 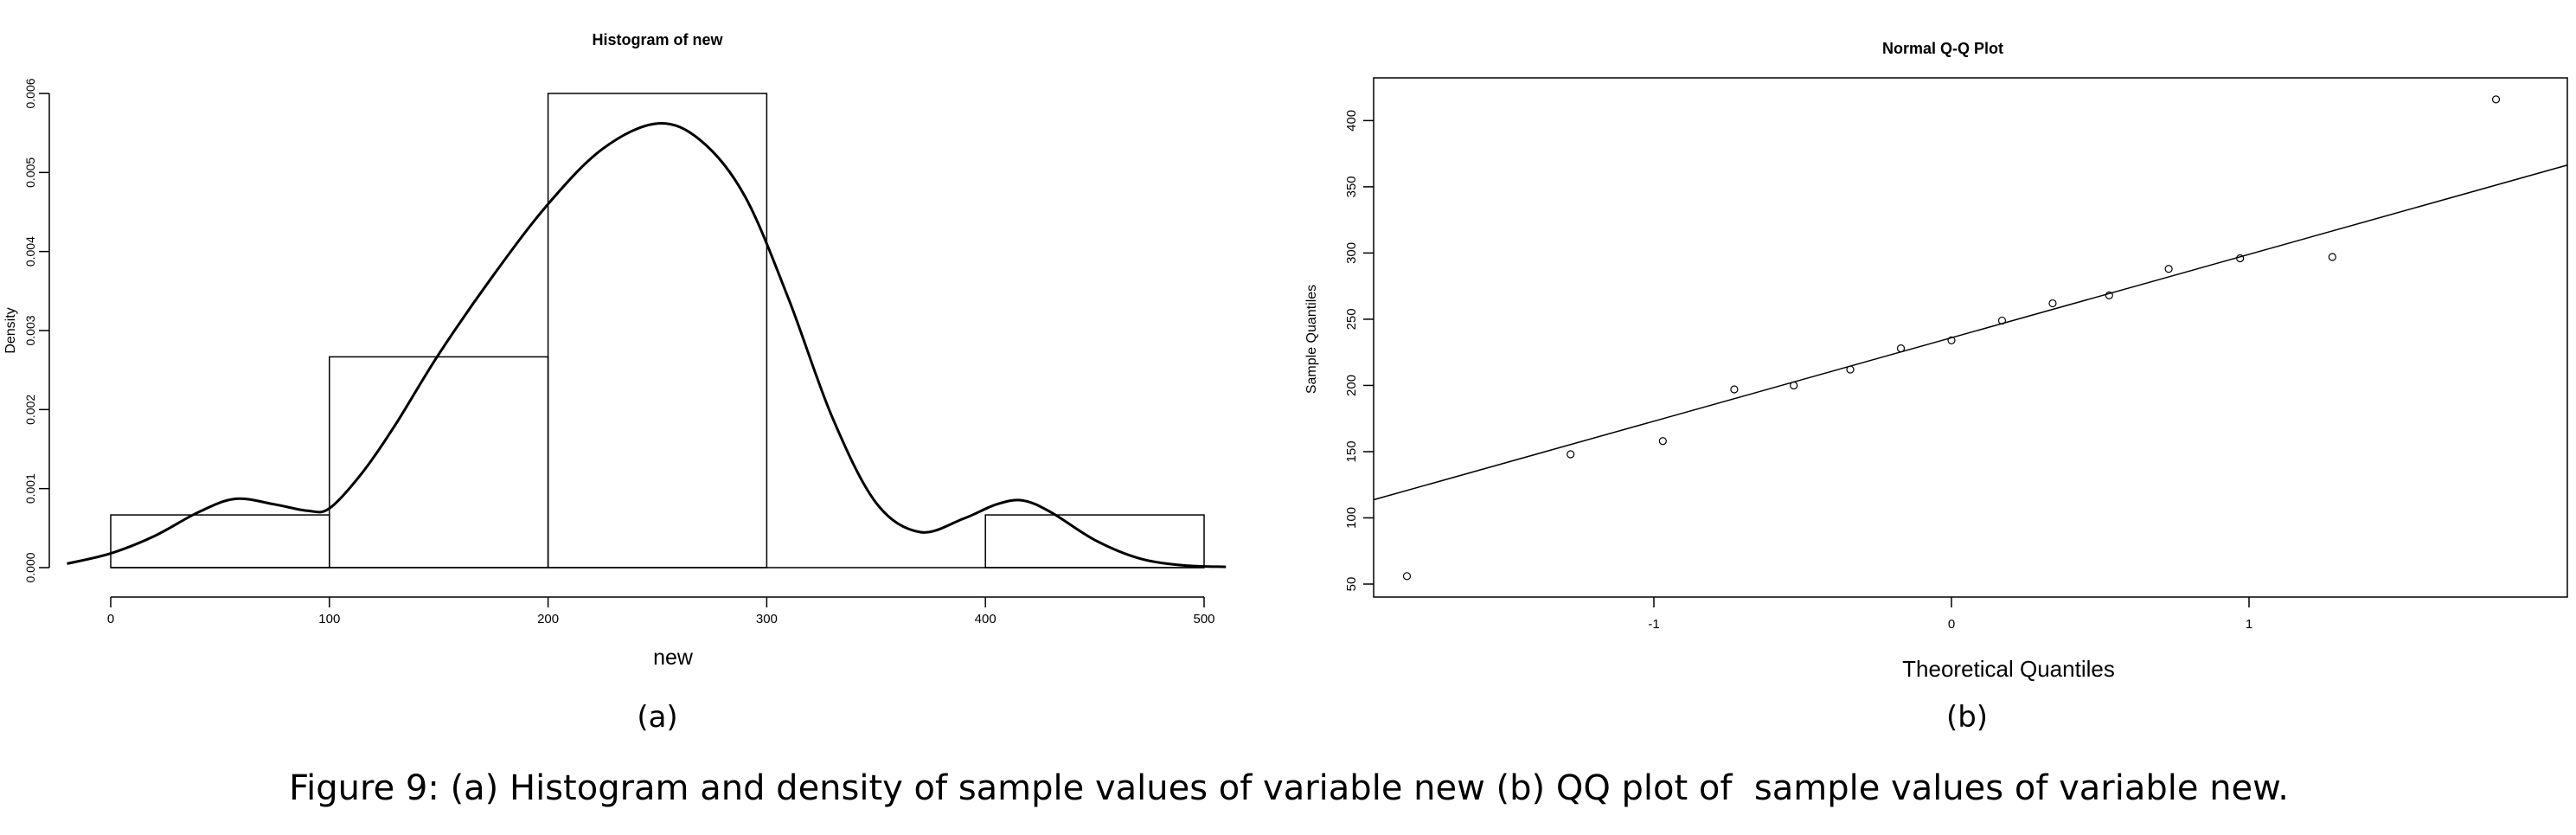 I want to click on qq-y-tick-label: 350, so click(x=1351, y=186).